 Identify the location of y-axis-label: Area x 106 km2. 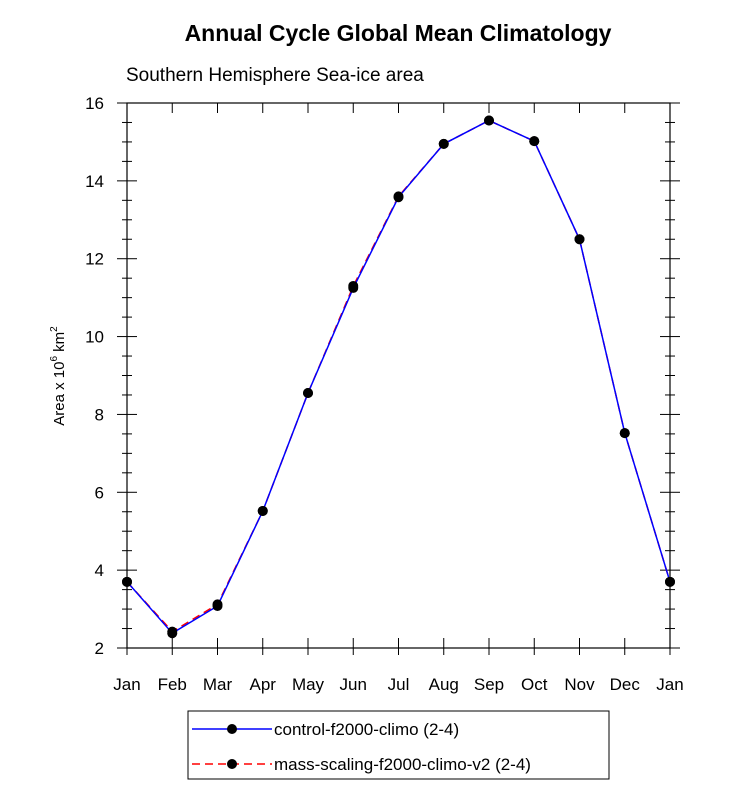
(58, 376).